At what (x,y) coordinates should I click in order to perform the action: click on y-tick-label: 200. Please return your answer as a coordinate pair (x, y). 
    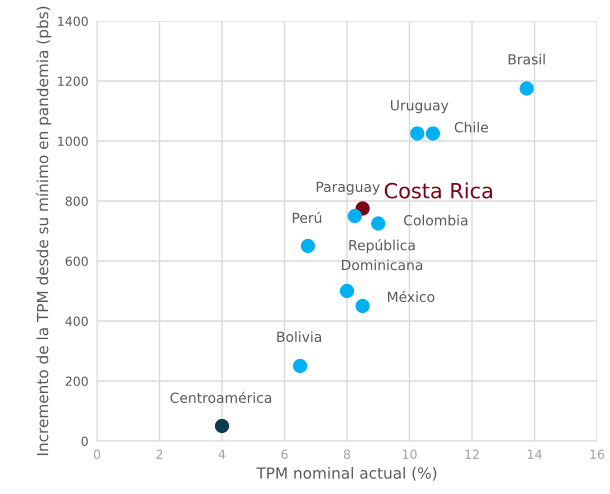
    Looking at the image, I should click on (77, 381).